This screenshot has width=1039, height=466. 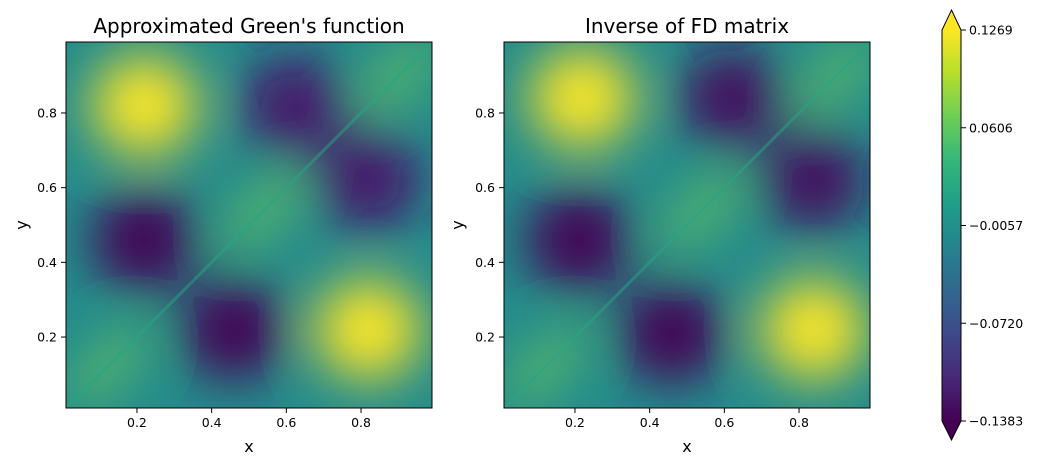 I want to click on colorbar-extend-max, so click(x=951, y=20).